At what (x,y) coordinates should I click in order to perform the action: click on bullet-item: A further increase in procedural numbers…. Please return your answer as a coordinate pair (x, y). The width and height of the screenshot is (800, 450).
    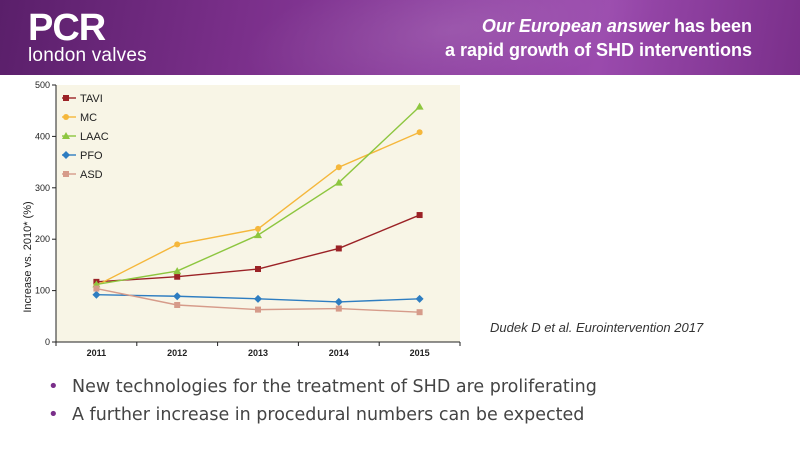
    Looking at the image, I should click on (322, 415).